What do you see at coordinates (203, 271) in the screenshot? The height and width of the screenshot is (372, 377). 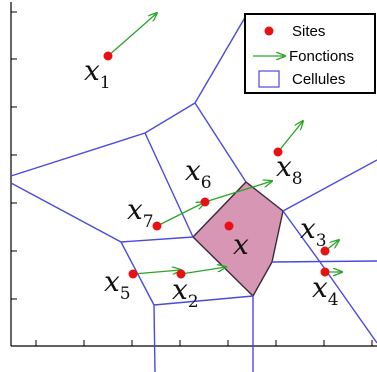 I see `arrow-x2` at bounding box center [203, 271].